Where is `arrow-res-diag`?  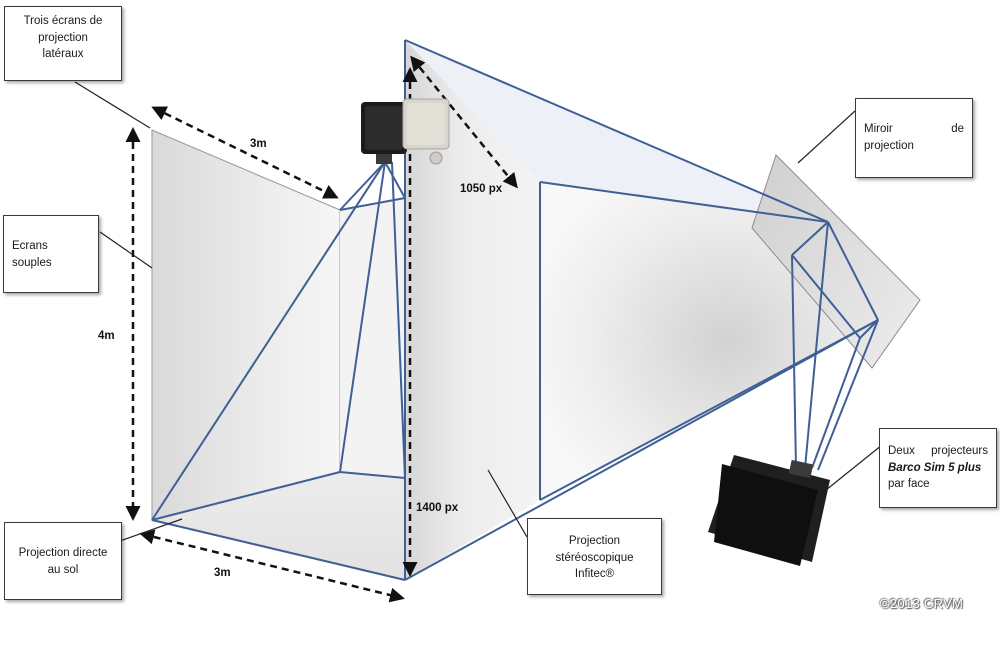
arrow-res-diag is located at coordinates (464, 122).